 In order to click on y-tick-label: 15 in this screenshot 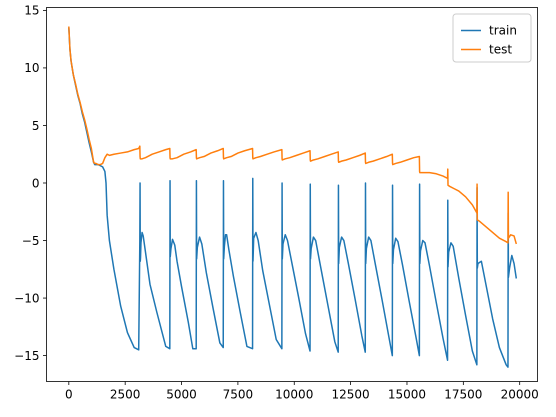, I will do `click(31, 11)`.